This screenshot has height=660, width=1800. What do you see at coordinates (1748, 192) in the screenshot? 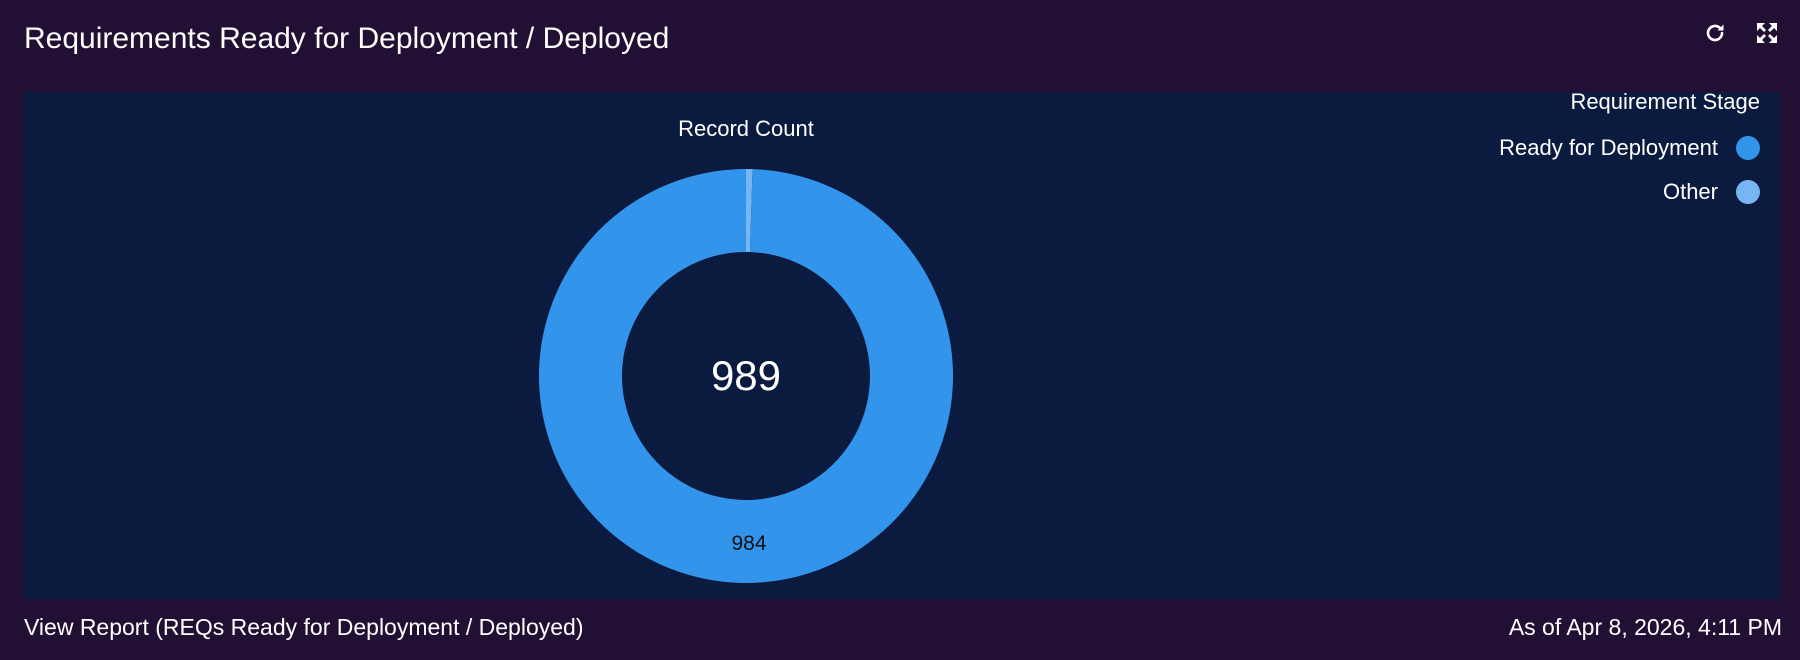
I see `legend-dot-other` at bounding box center [1748, 192].